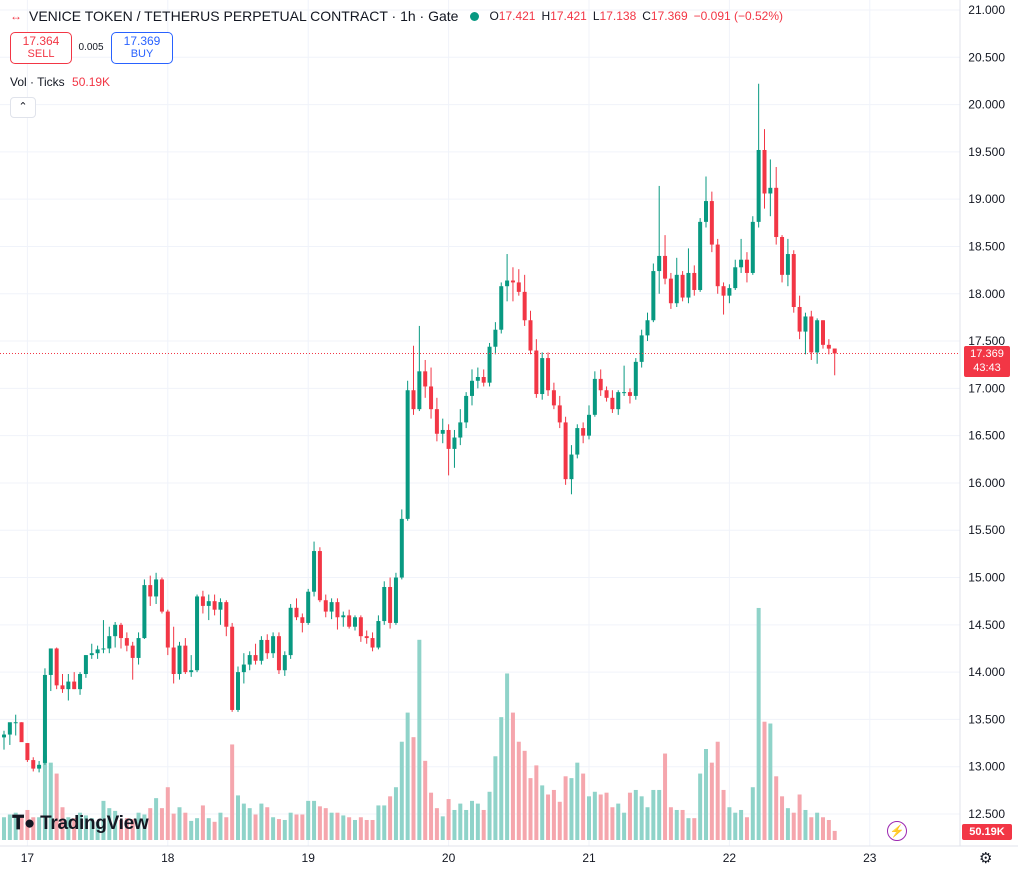 The height and width of the screenshot is (872, 1018). Describe the element at coordinates (41, 54) in the screenshot. I see `sell-label: SELL` at that location.